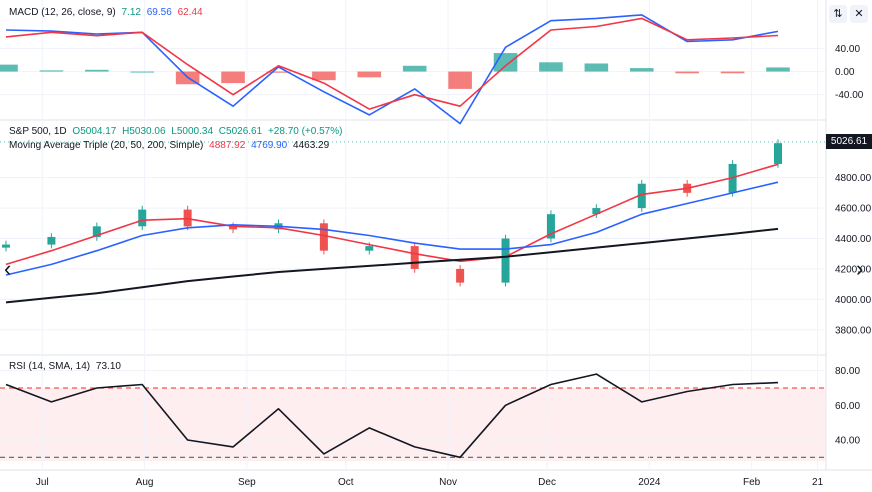 The image size is (872, 492). I want to click on x-tick-label: Dec, so click(547, 482).